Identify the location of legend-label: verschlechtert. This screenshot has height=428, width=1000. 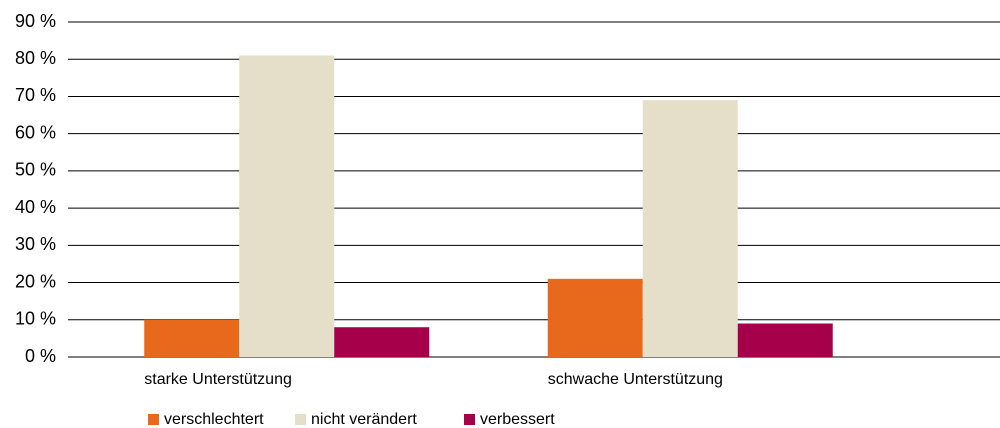
(214, 419).